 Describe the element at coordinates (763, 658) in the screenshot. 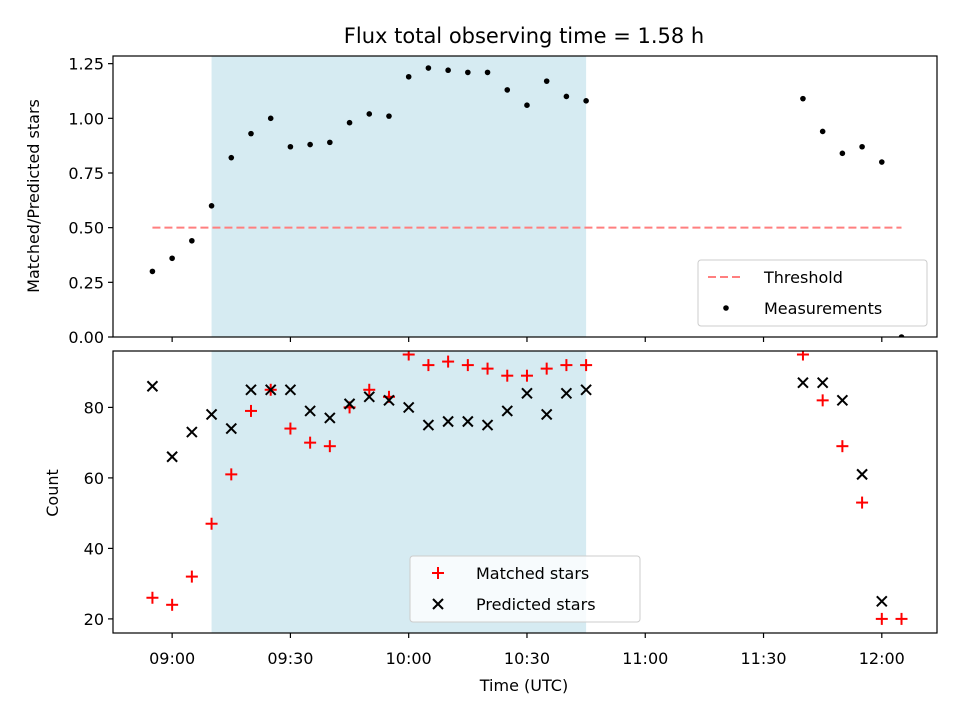

I see `x-tick-label-5: 11:30` at that location.